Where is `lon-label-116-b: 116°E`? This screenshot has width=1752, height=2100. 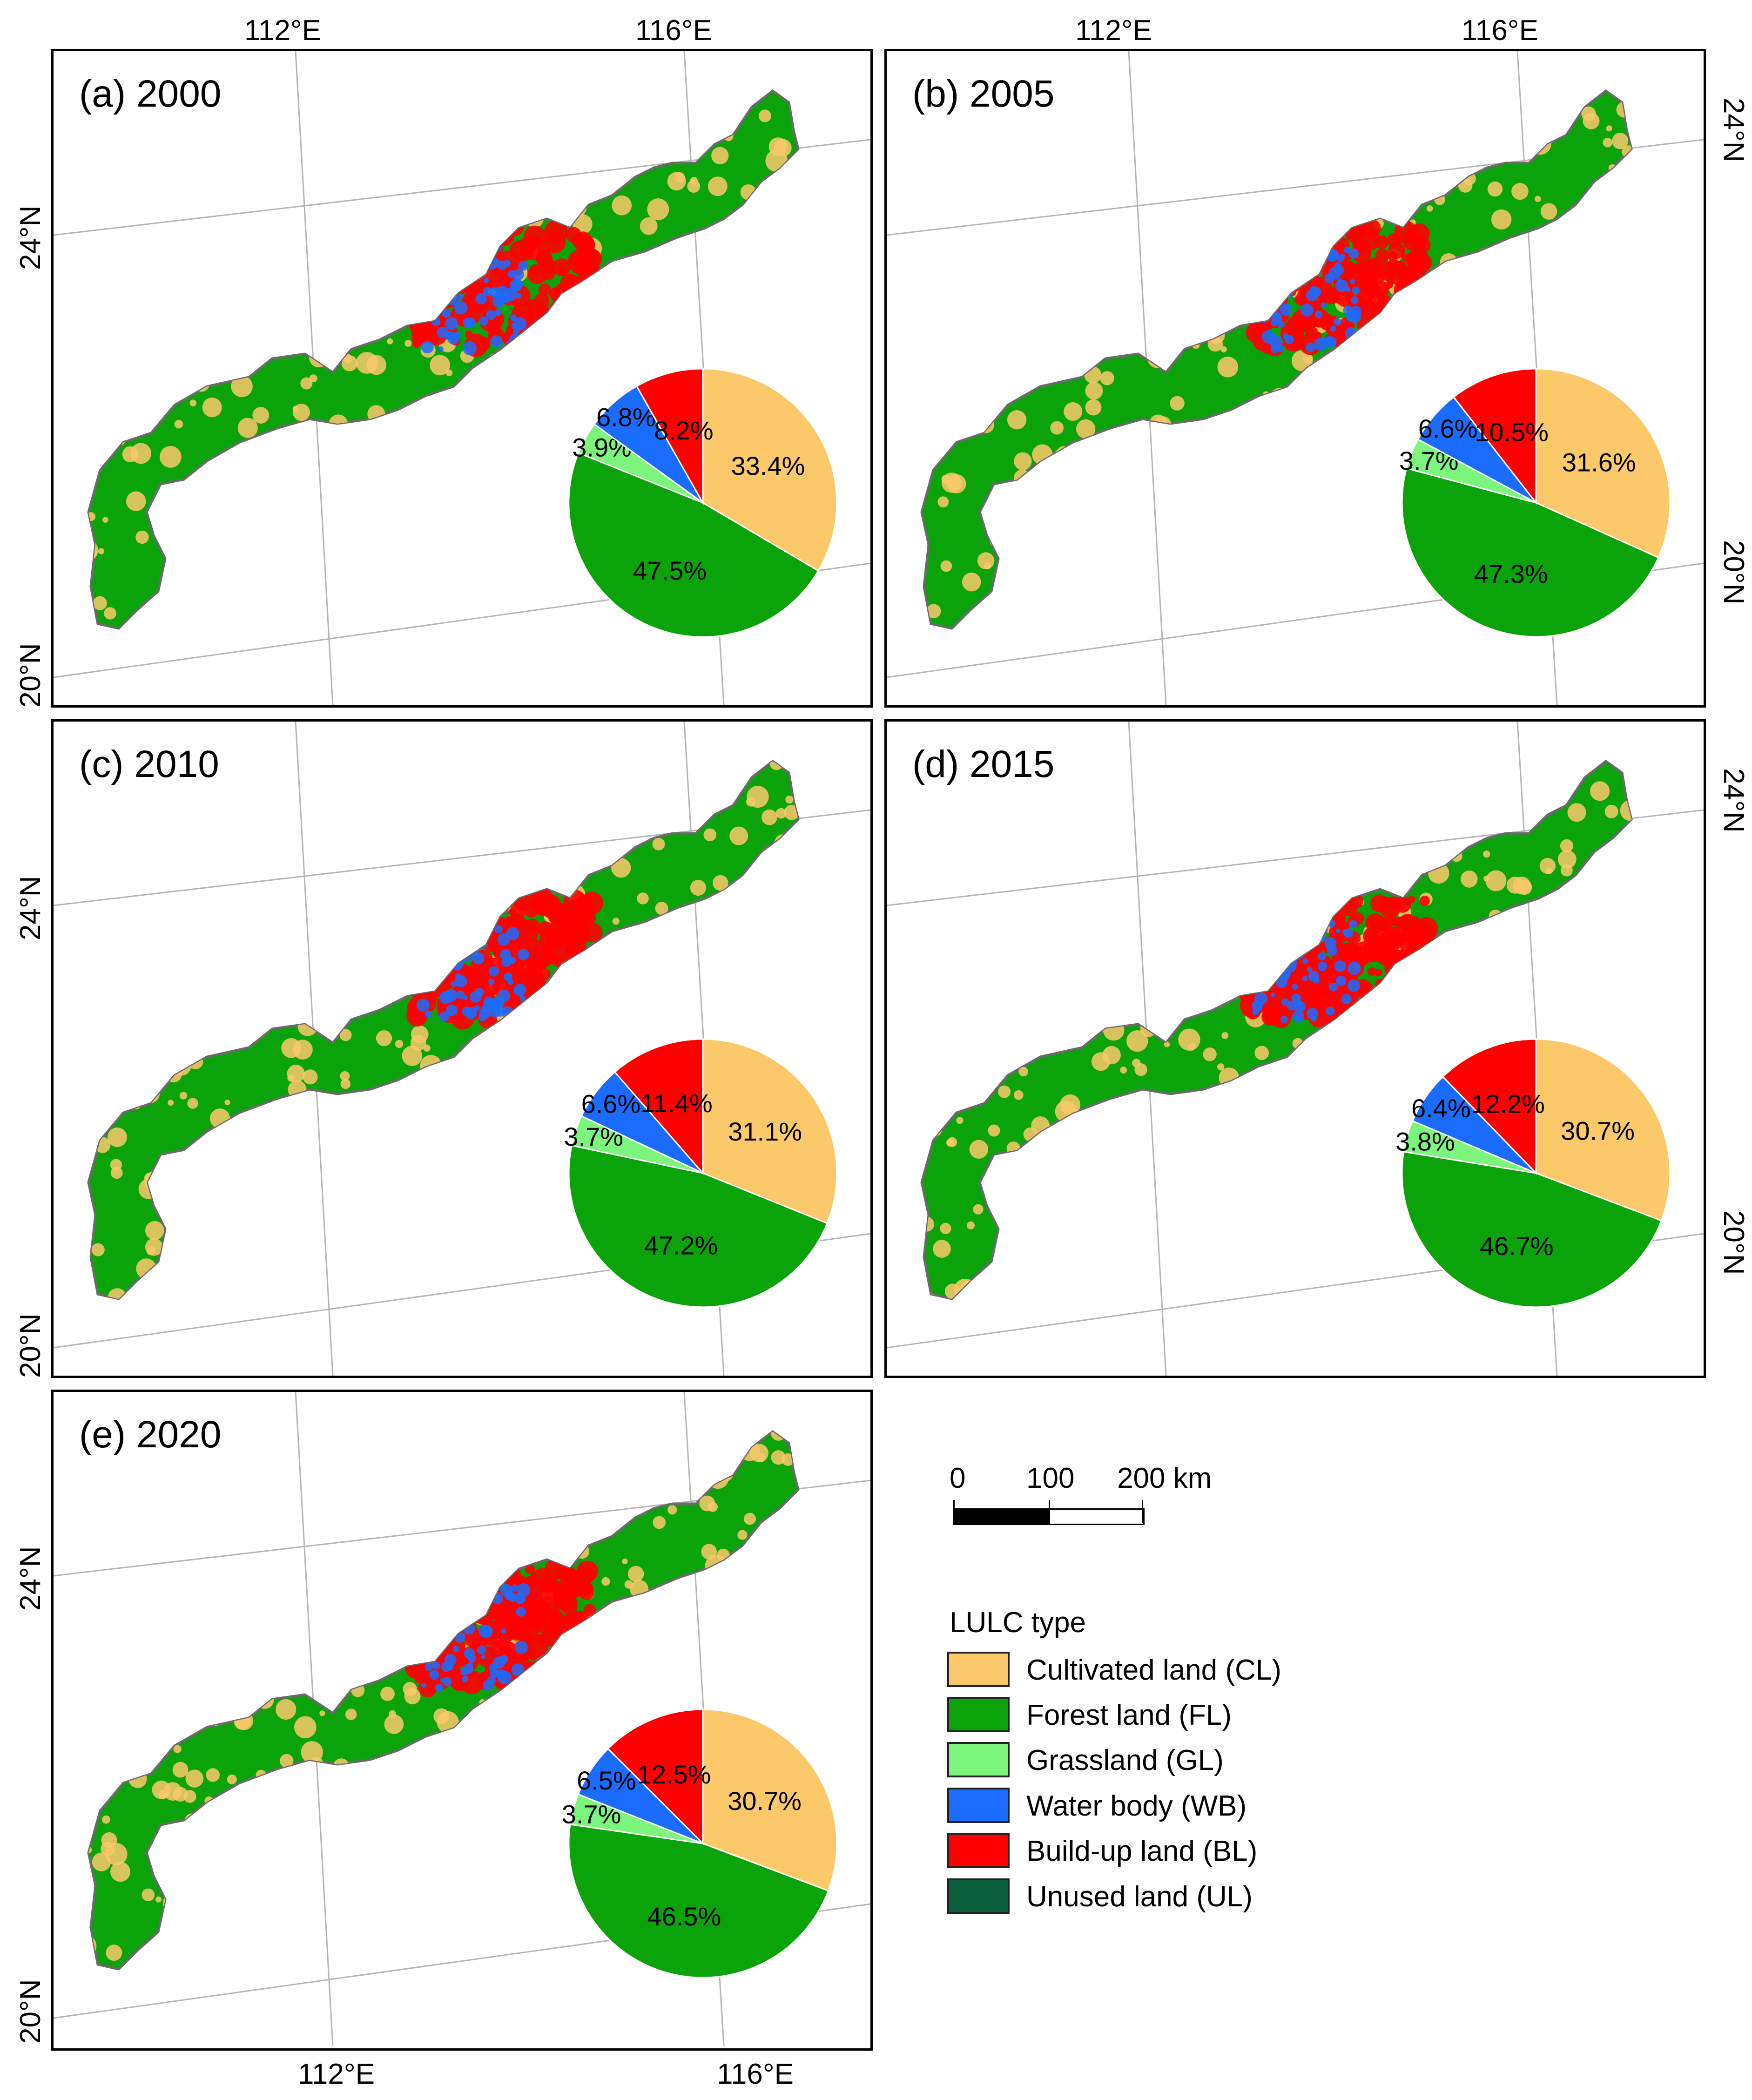 lon-label-116-b: 116°E is located at coordinates (1500, 31).